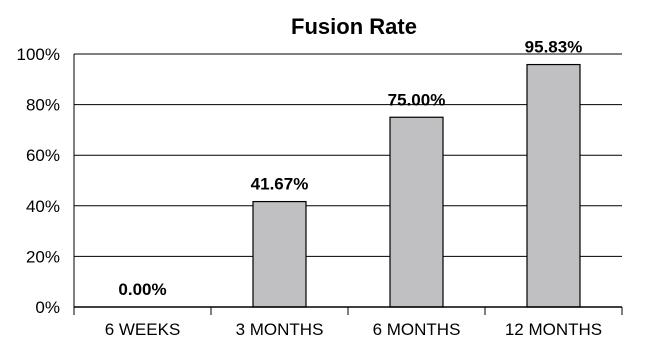  What do you see at coordinates (553, 329) in the screenshot?
I see `x-tick-label: 12 MONTHS` at bounding box center [553, 329].